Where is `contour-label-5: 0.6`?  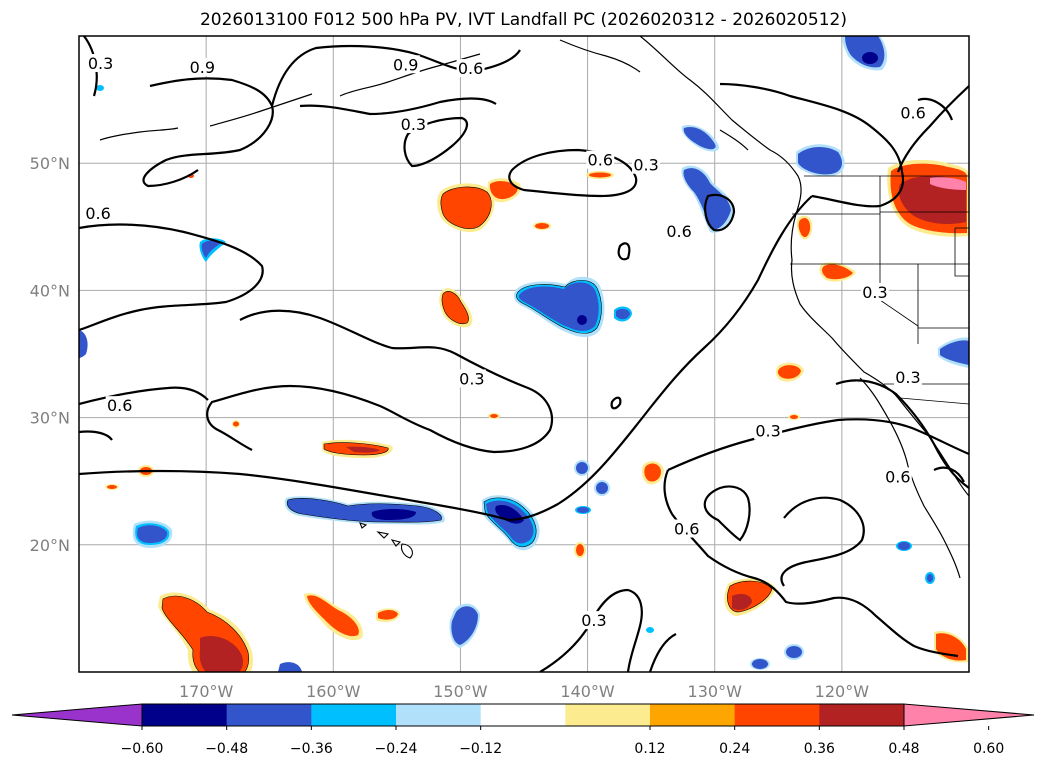
contour-label-5: 0.6 is located at coordinates (600, 160).